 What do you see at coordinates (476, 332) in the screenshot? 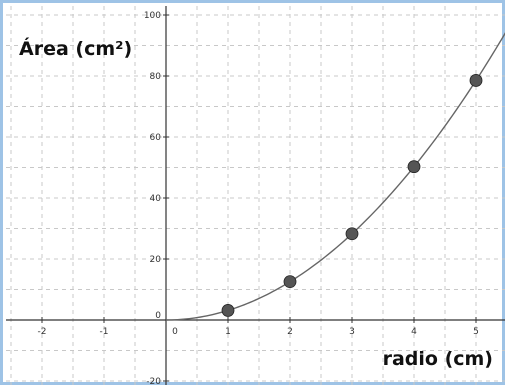
I see `x-tick-label: 5` at bounding box center [476, 332].